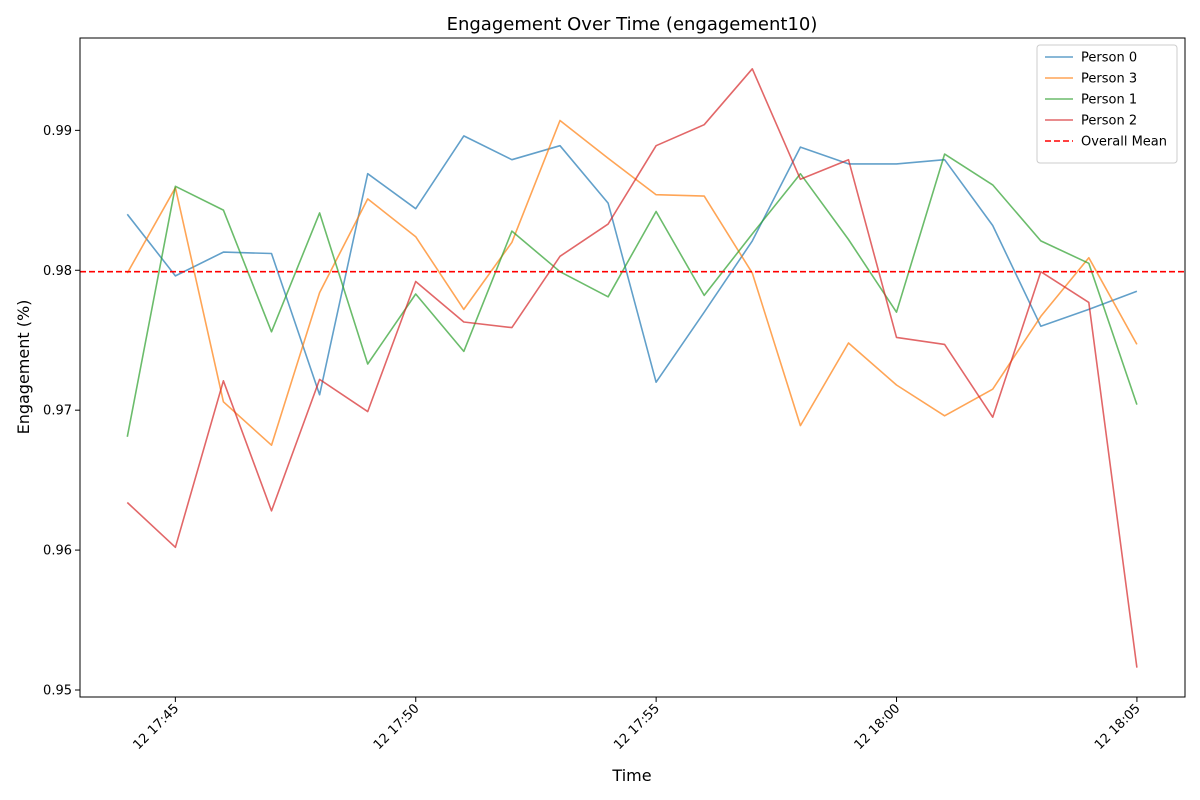  What do you see at coordinates (1109, 121) in the screenshot?
I see `legend-entry: Person 2` at bounding box center [1109, 121].